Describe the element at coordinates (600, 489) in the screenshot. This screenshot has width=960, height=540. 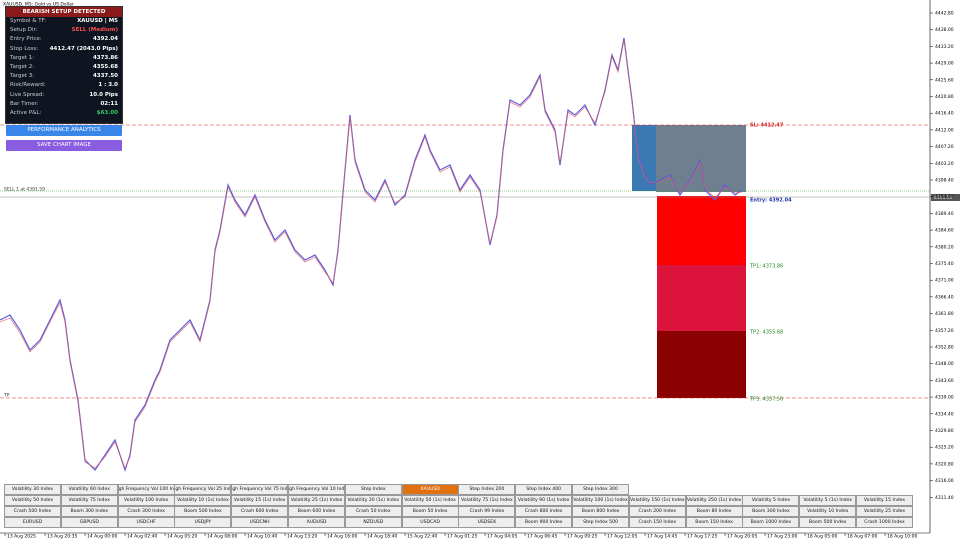
I see `symbol-button: Step Index 300` at that location.